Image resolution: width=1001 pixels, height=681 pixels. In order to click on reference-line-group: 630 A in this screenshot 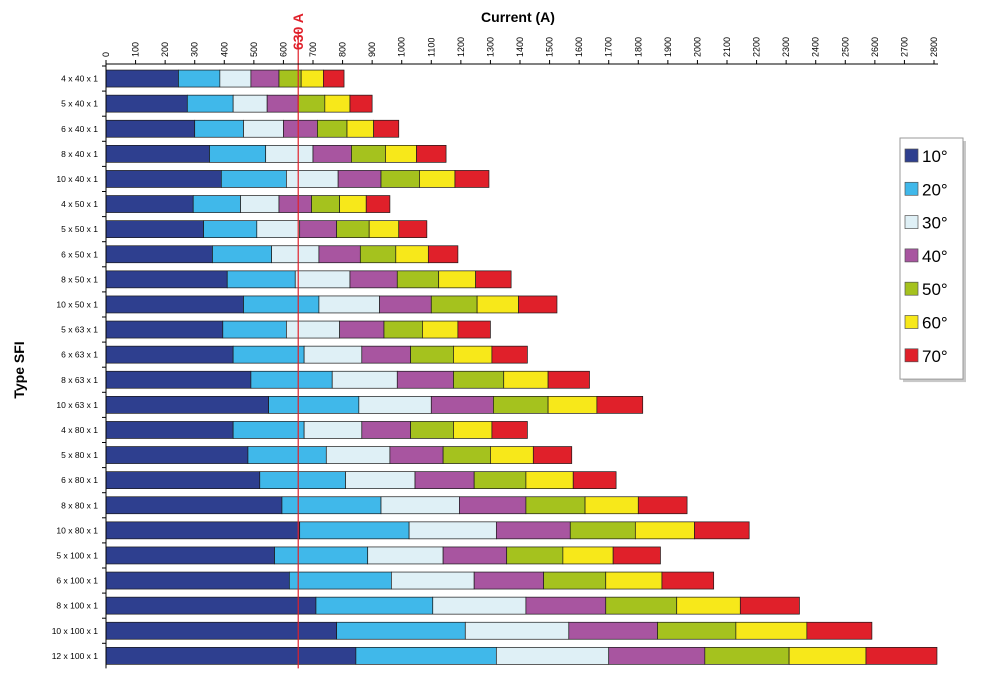, I will do `click(298, 341)`.